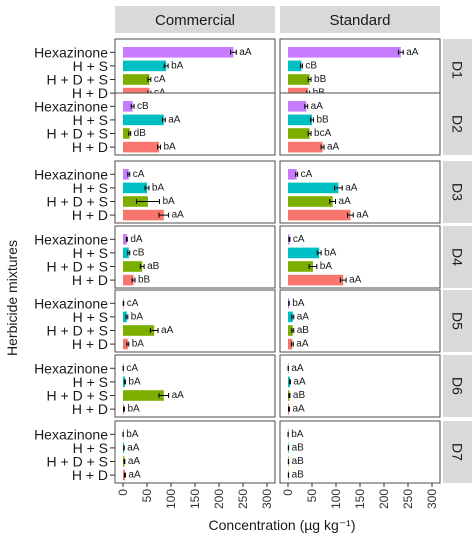 This screenshot has width=474, height=540. Describe the element at coordinates (136, 239) in the screenshot. I see `data-label: dA` at that location.